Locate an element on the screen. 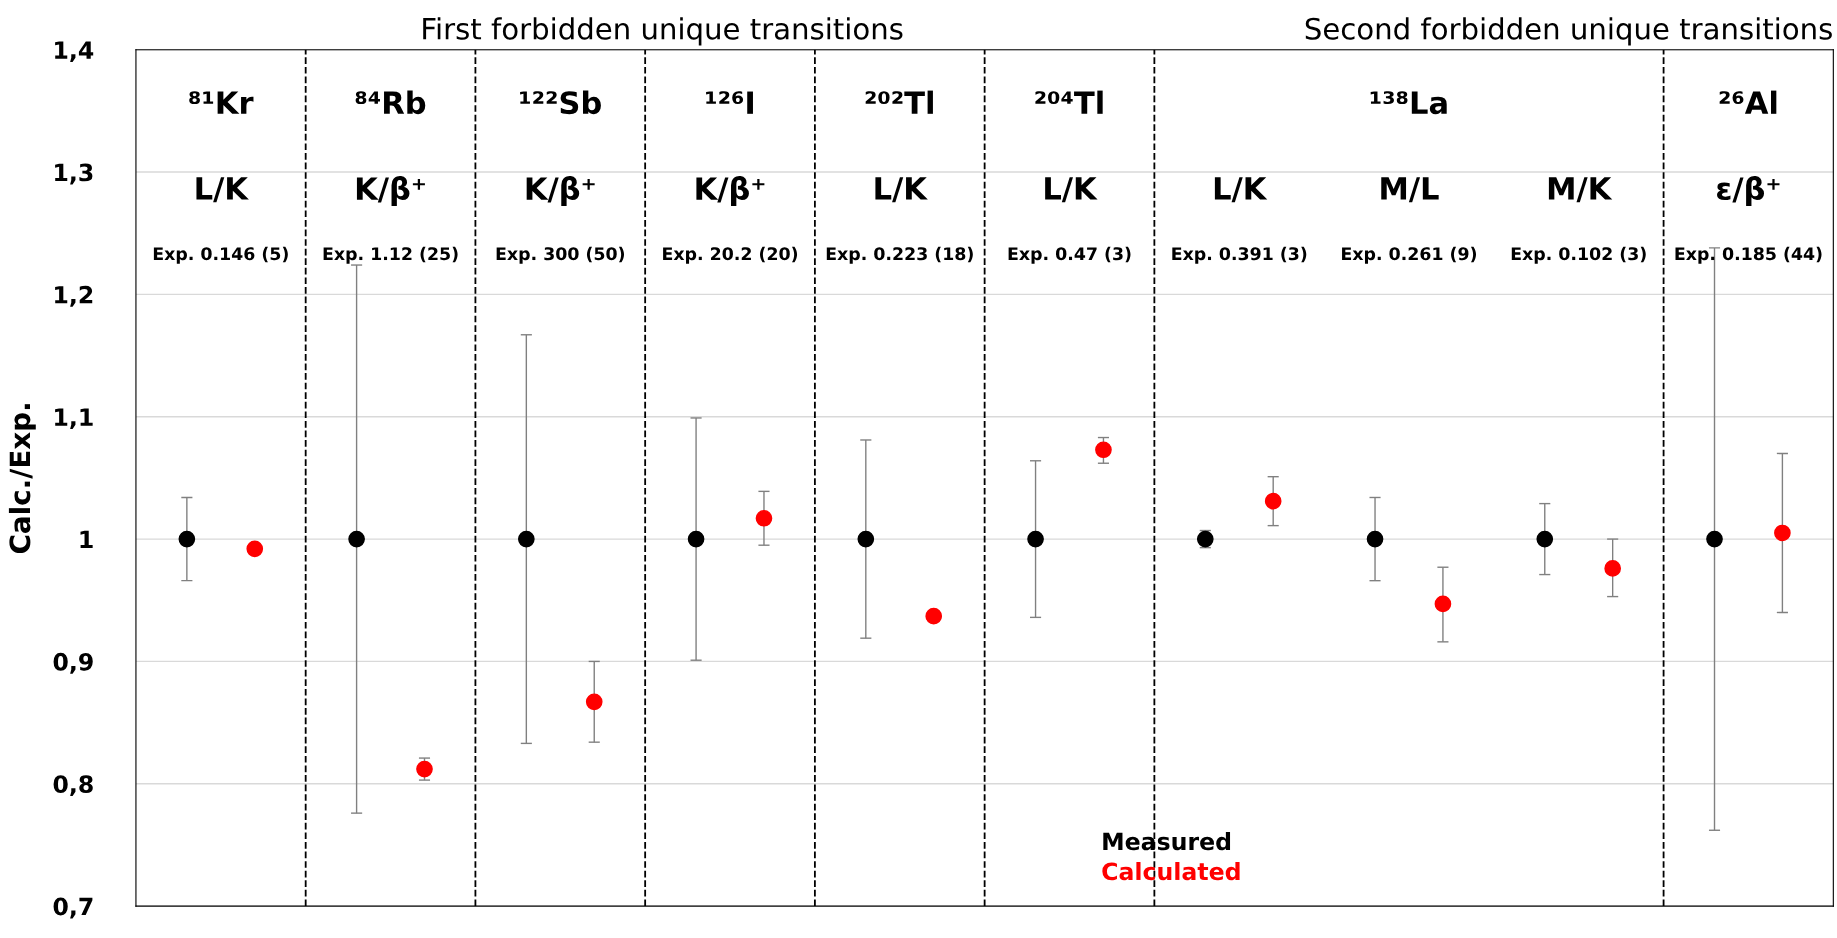 Image resolution: width=1837 pixels, height=938 pixels. annotation: Exp. 0.102 (3) is located at coordinates (1578, 255).